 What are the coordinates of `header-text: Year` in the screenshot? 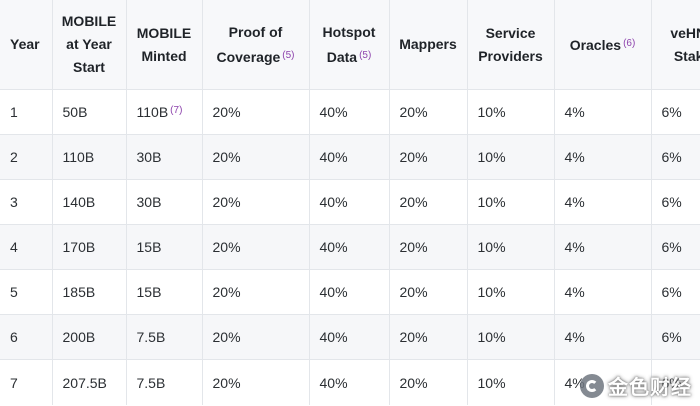 It's located at (25, 44).